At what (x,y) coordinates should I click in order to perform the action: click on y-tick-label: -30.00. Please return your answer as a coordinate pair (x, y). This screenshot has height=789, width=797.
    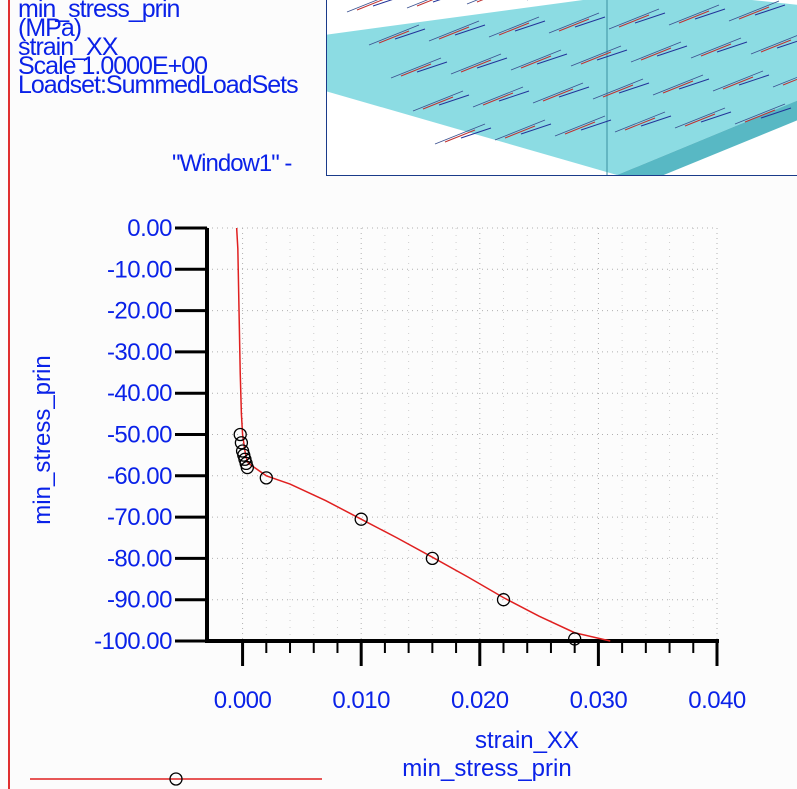
    Looking at the image, I should click on (139, 352).